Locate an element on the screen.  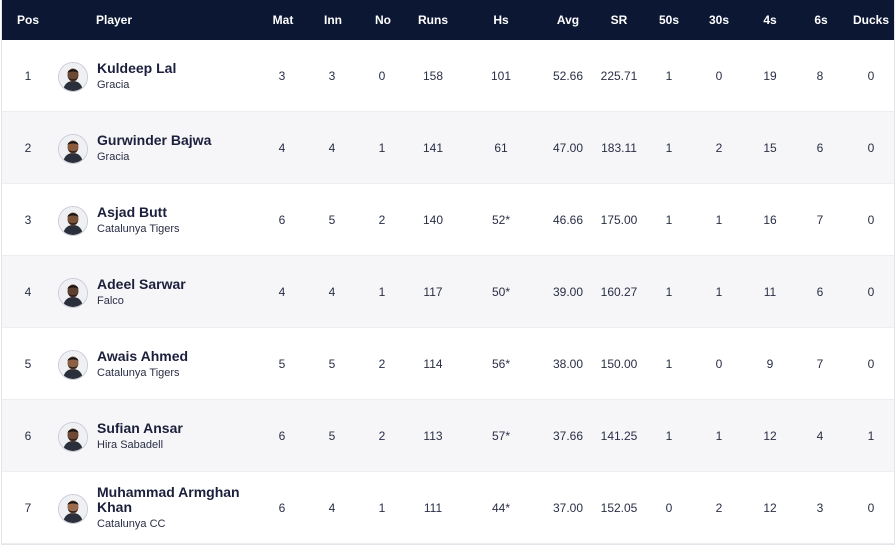
player-info: Kuldeep Lal Gracia is located at coordinates (136, 76).